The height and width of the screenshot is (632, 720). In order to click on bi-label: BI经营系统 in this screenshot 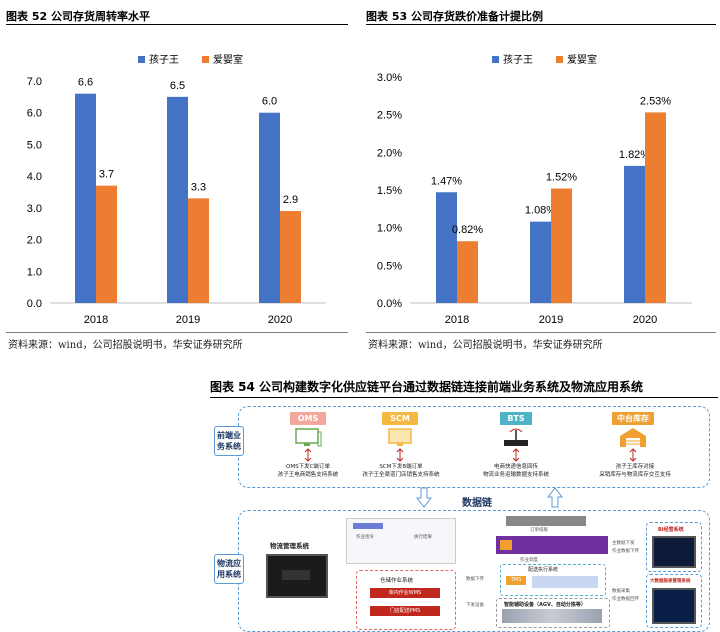, I will do `click(671, 530)`.